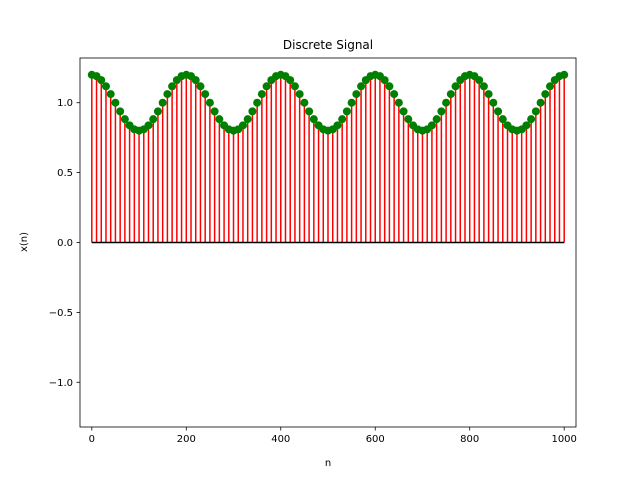 This screenshot has width=640, height=480. I want to click on x-tick-label: 1000, so click(563, 439).